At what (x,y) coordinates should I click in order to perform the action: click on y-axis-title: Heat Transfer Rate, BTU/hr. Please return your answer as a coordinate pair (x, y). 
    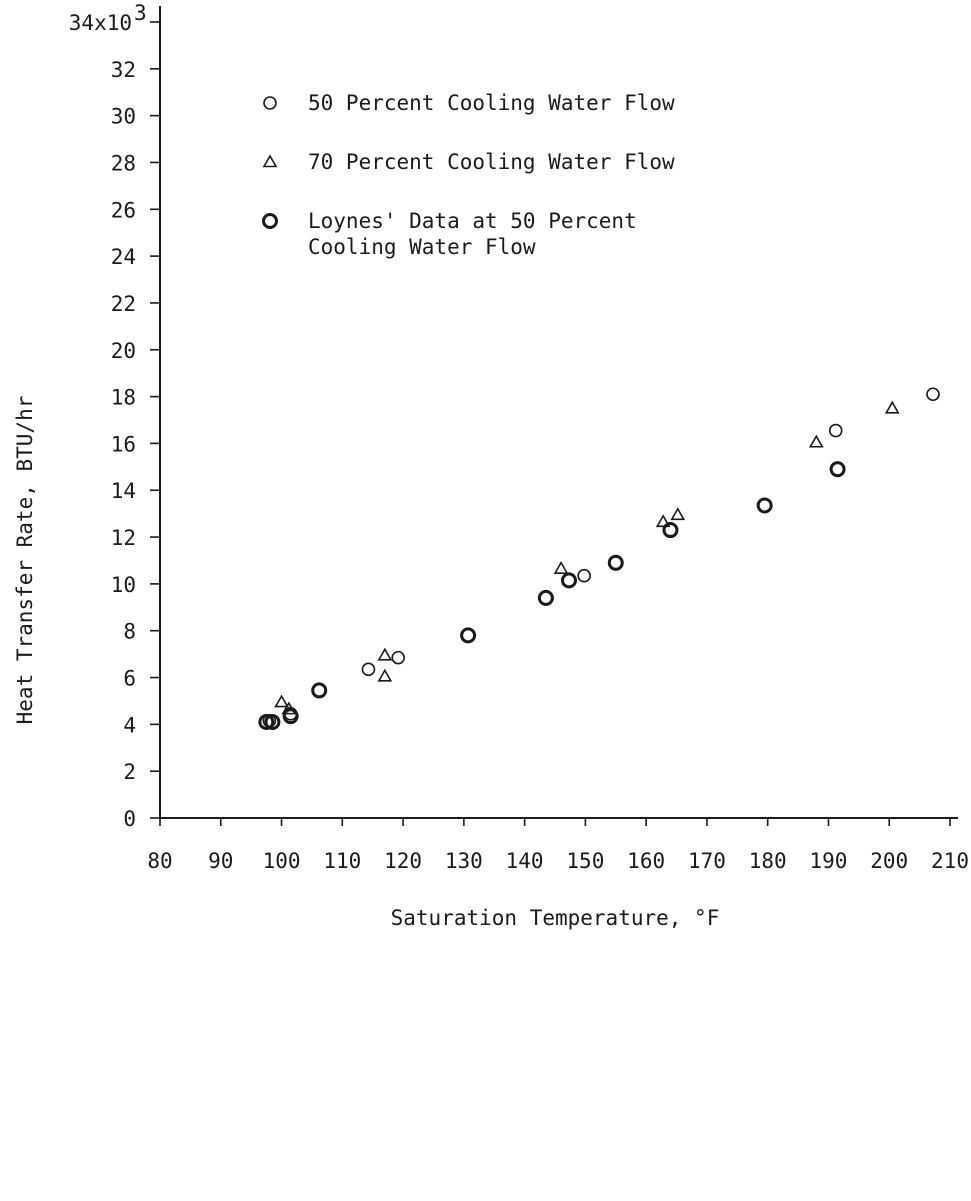
    Looking at the image, I should click on (25, 560).